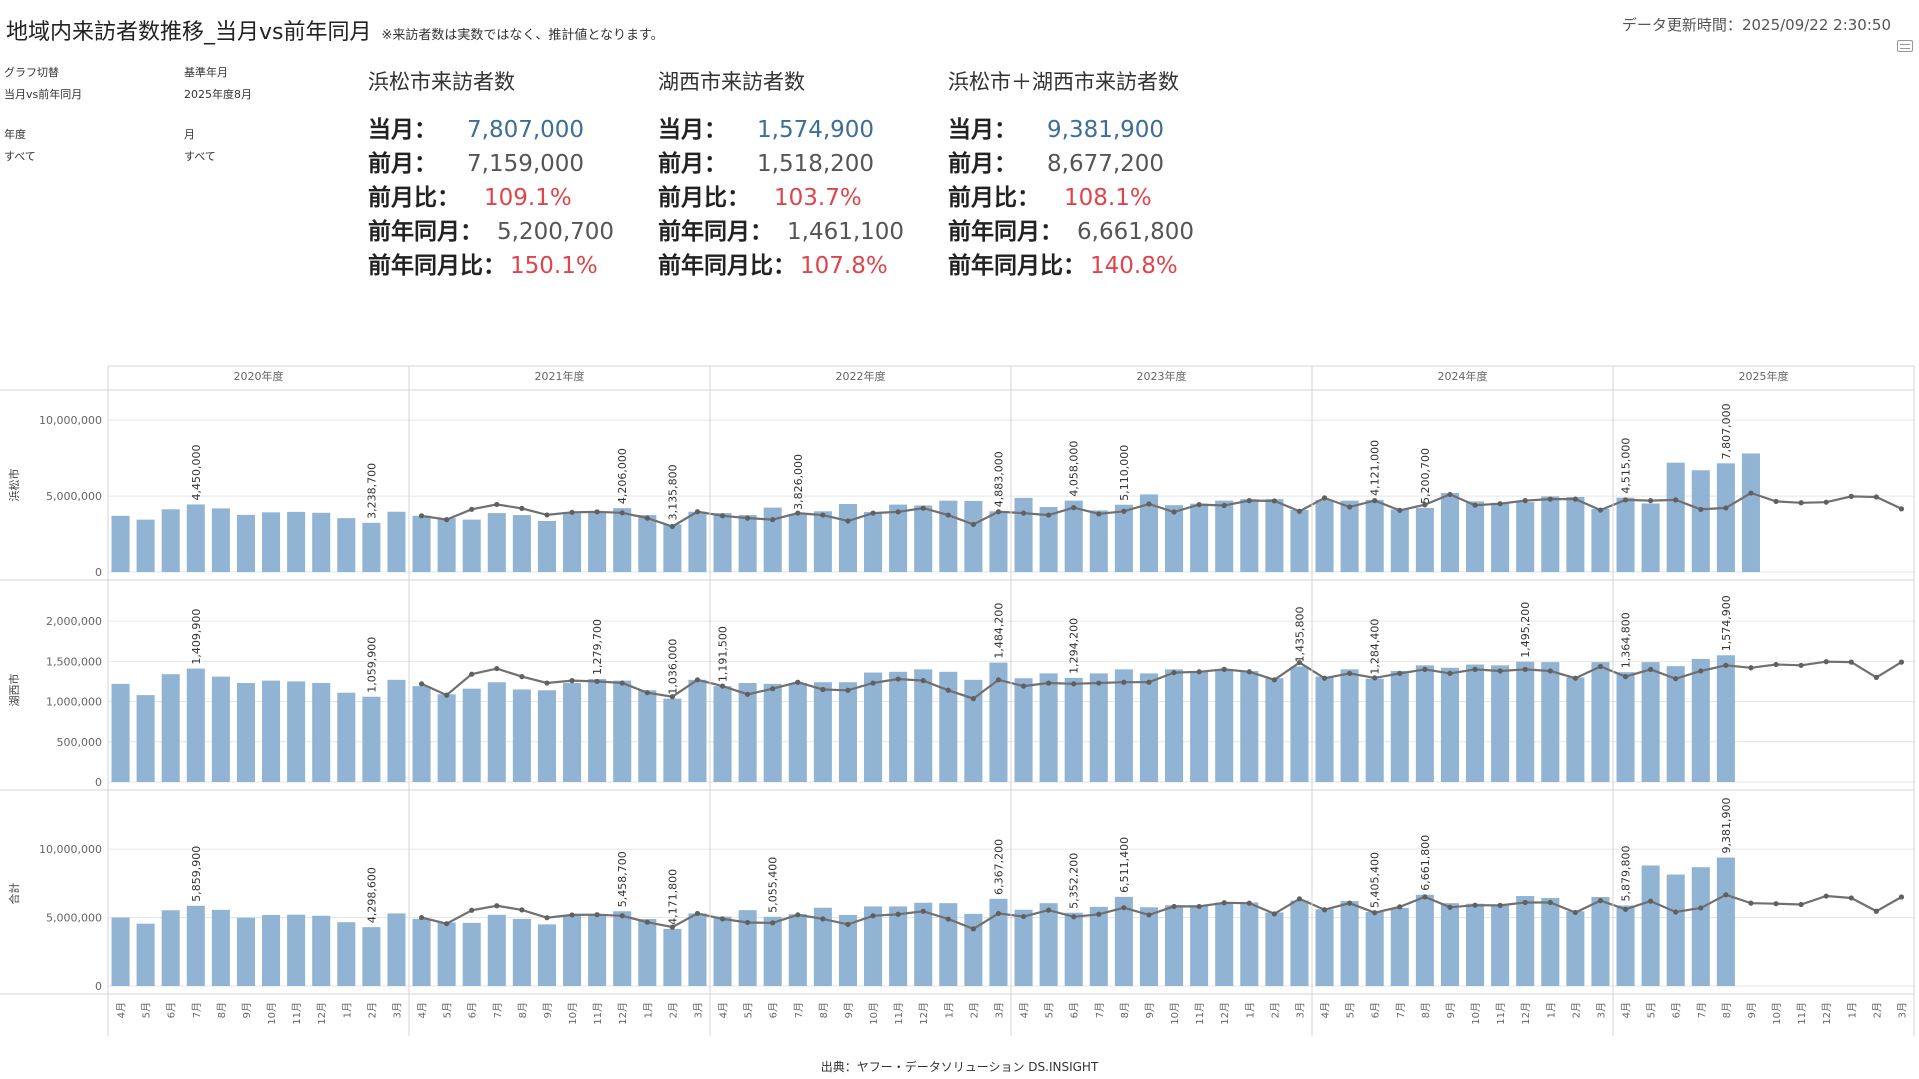 This screenshot has height=1079, width=1919. Describe the element at coordinates (692, 130) in the screenshot. I see `kpi-label: 当月：` at that location.